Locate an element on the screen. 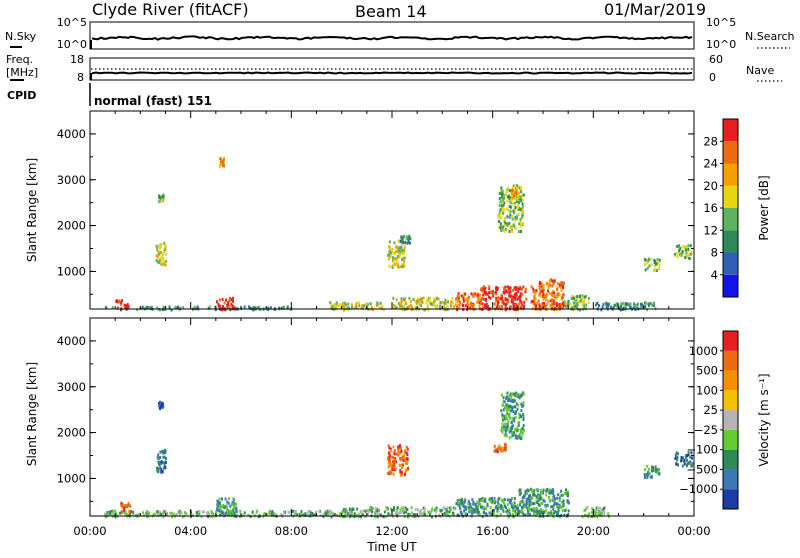 The width and height of the screenshot is (800, 558). freq-trace is located at coordinates (392, 73).